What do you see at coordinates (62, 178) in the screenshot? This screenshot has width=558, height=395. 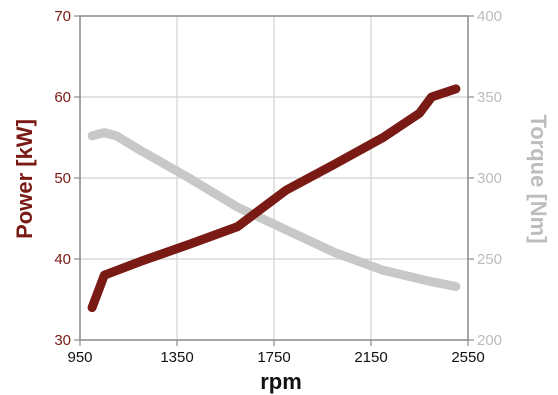 I see `left-tick-label: 50` at bounding box center [62, 178].